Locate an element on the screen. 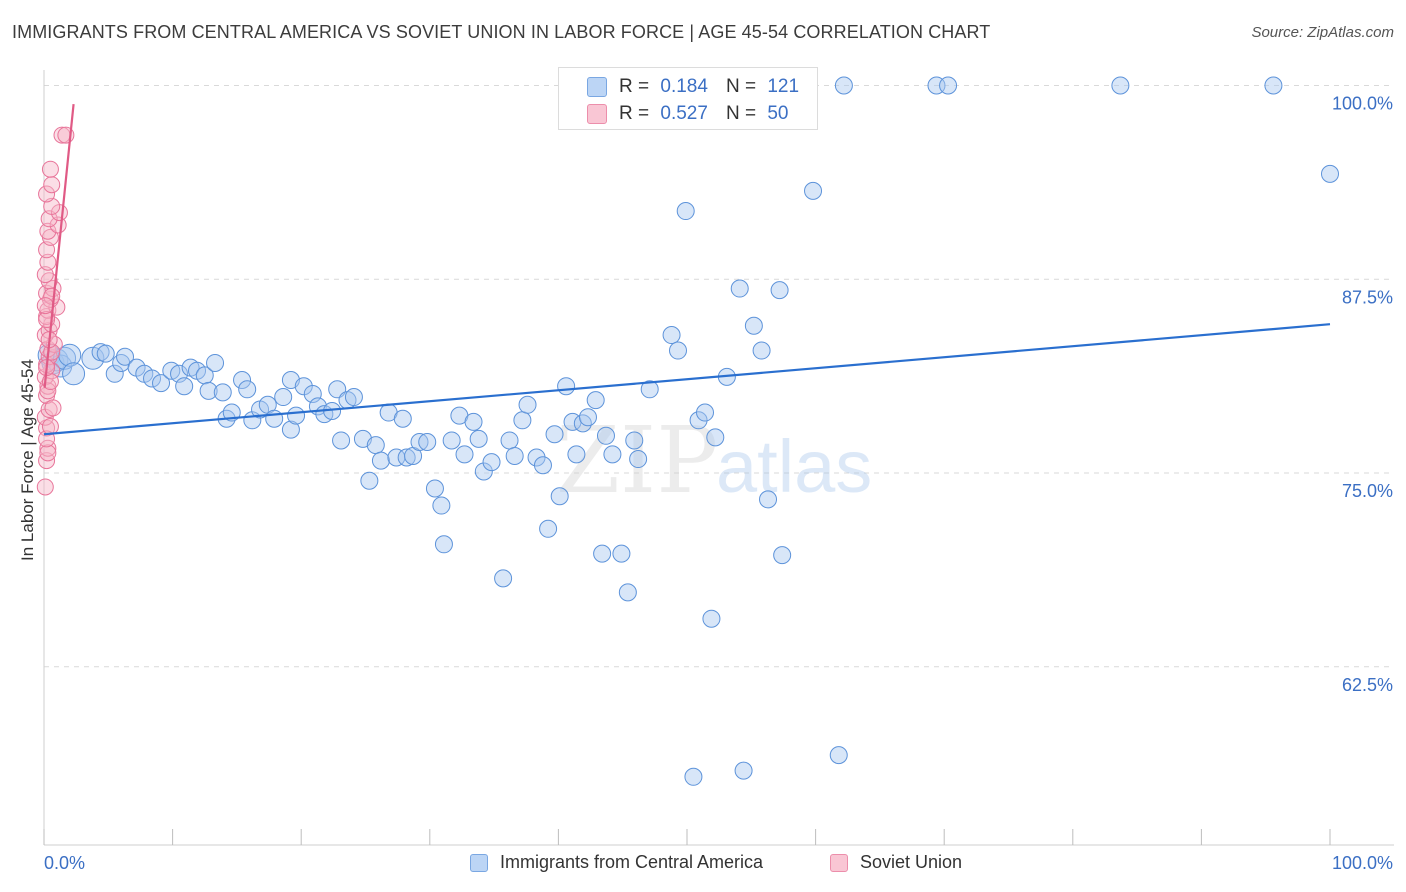 This screenshot has width=1406, height=892. r-value: 0.184 is located at coordinates (684, 86).